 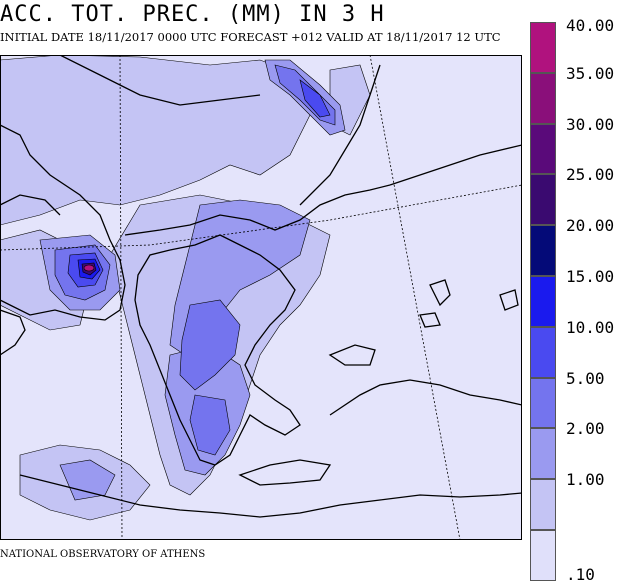 What do you see at coordinates (590, 276) in the screenshot?
I see `legend-label: 15.00` at bounding box center [590, 276].